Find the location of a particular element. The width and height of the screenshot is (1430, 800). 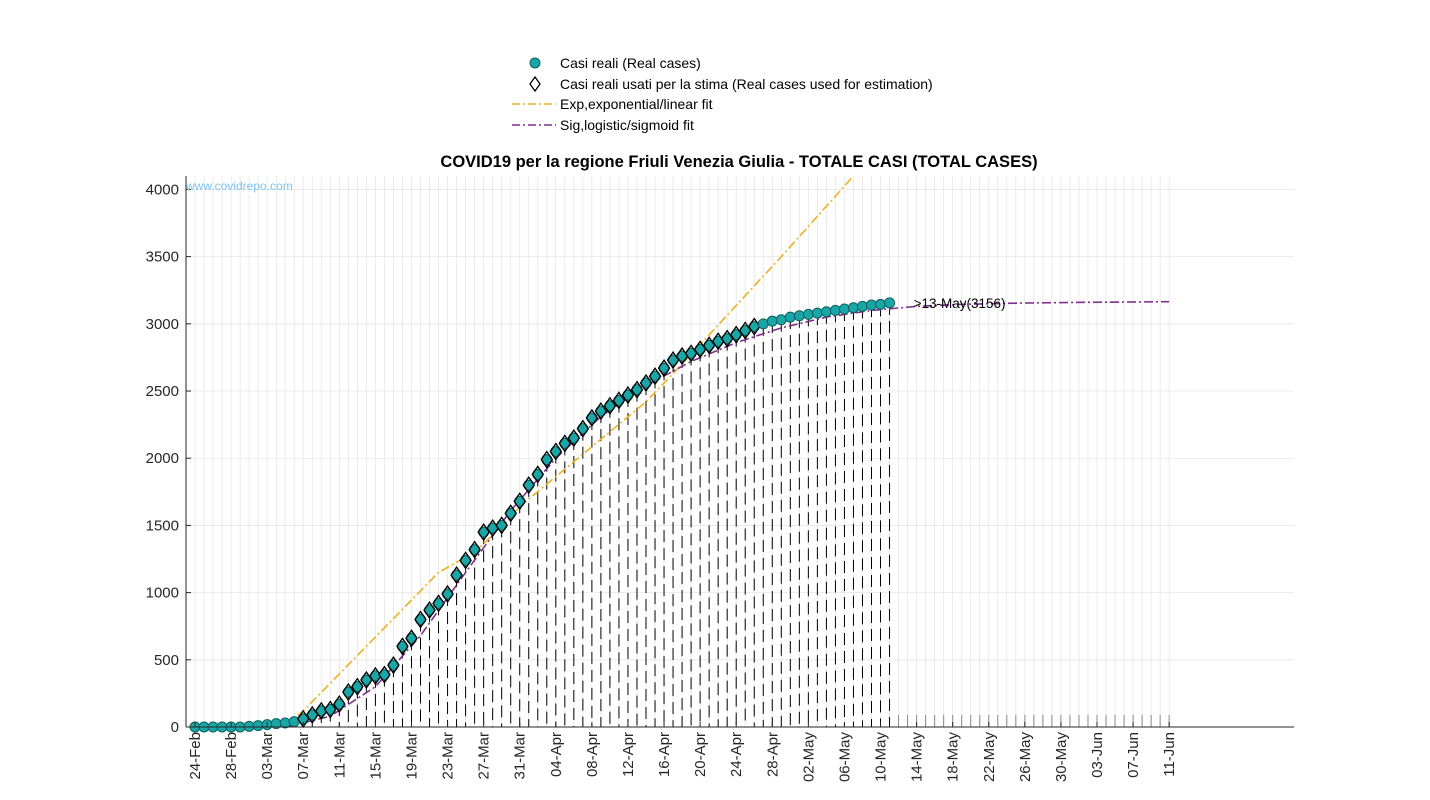

x-tick-label: 27-Mar is located at coordinates (484, 756).